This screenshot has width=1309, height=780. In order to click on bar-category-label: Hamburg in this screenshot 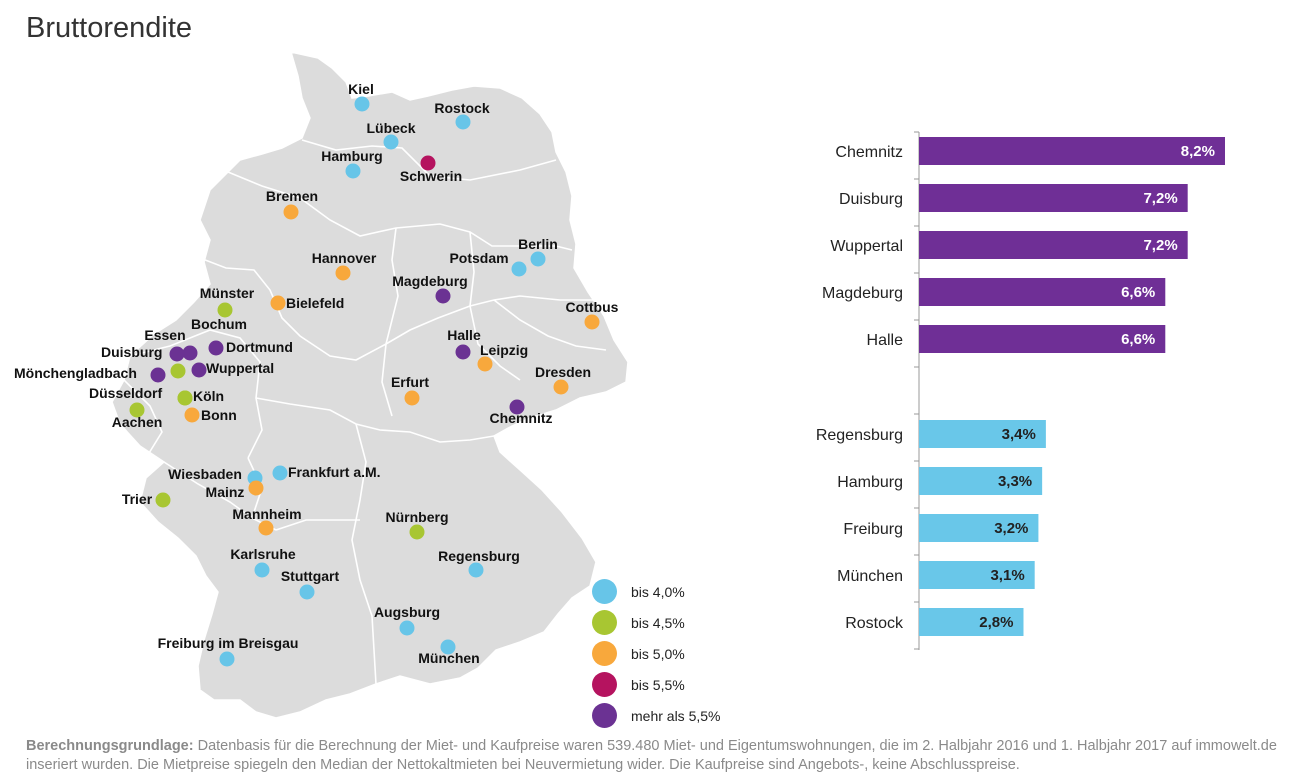, I will do `click(870, 482)`.